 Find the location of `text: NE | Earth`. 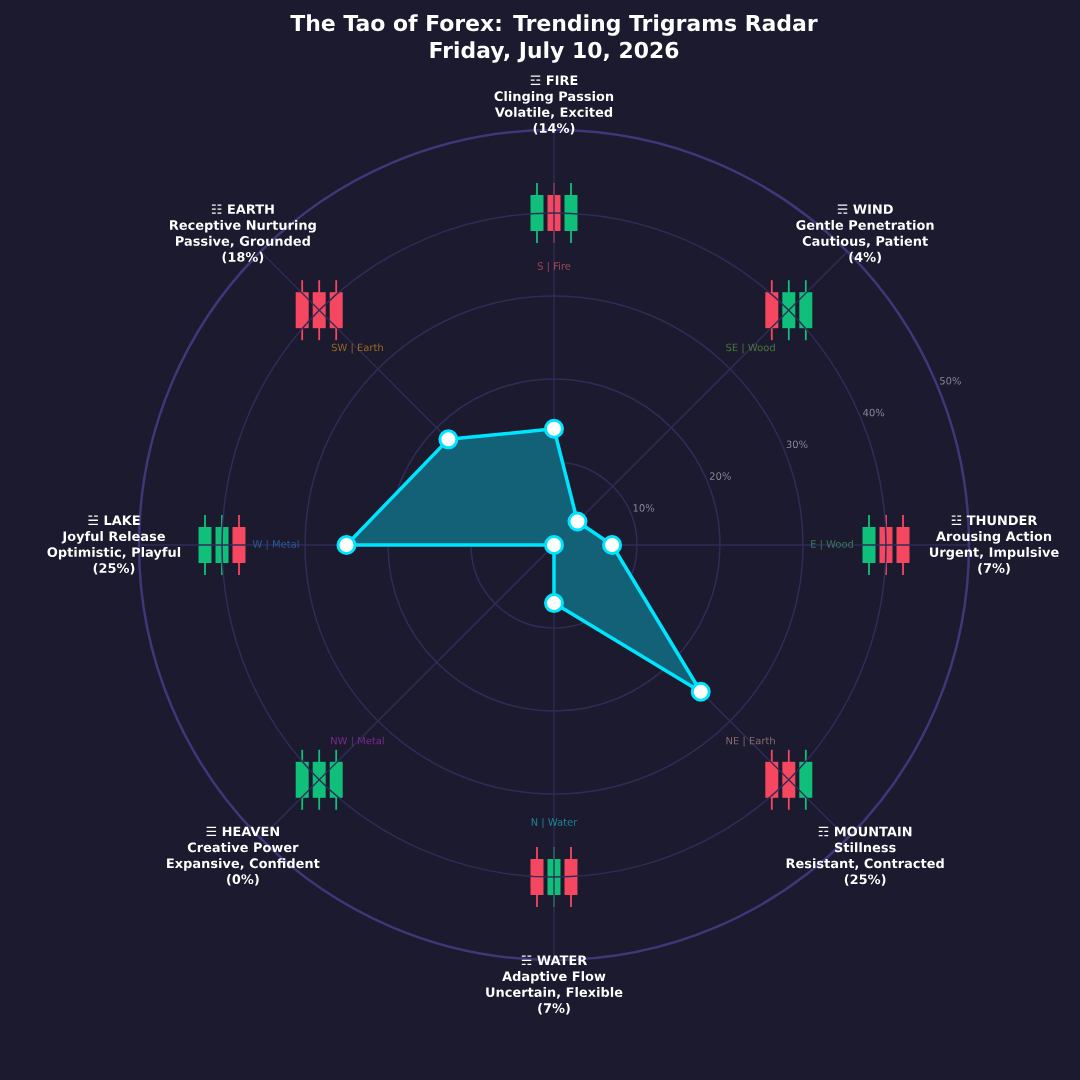

text: NE | Earth is located at coordinates (750, 741).